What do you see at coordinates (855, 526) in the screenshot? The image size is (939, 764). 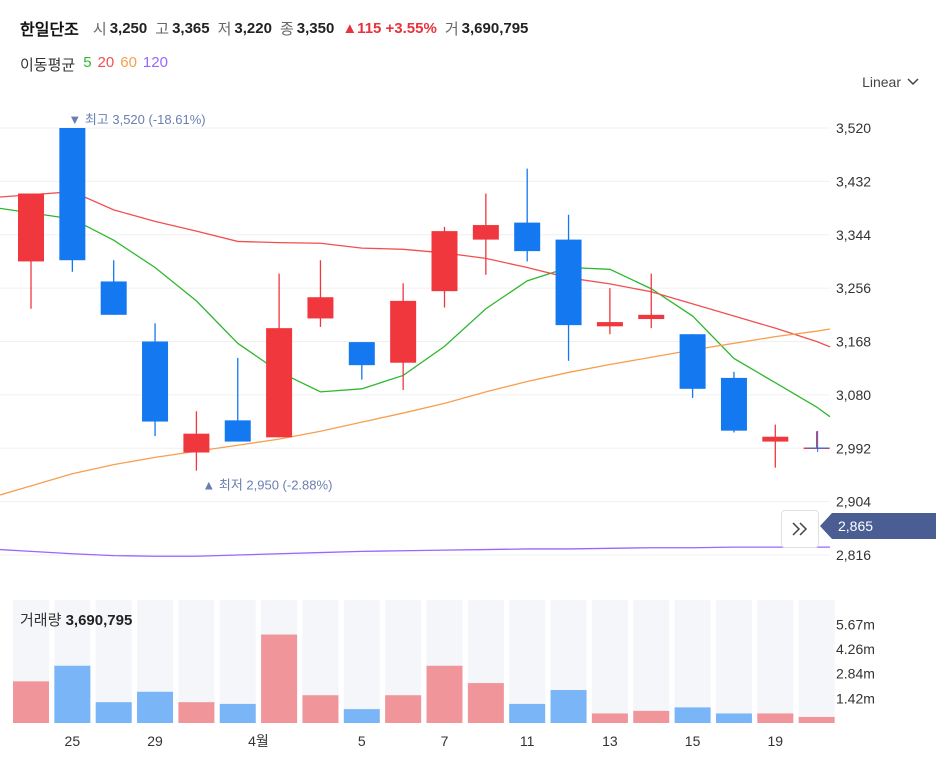 I see `current-price-value: 2,865` at bounding box center [855, 526].